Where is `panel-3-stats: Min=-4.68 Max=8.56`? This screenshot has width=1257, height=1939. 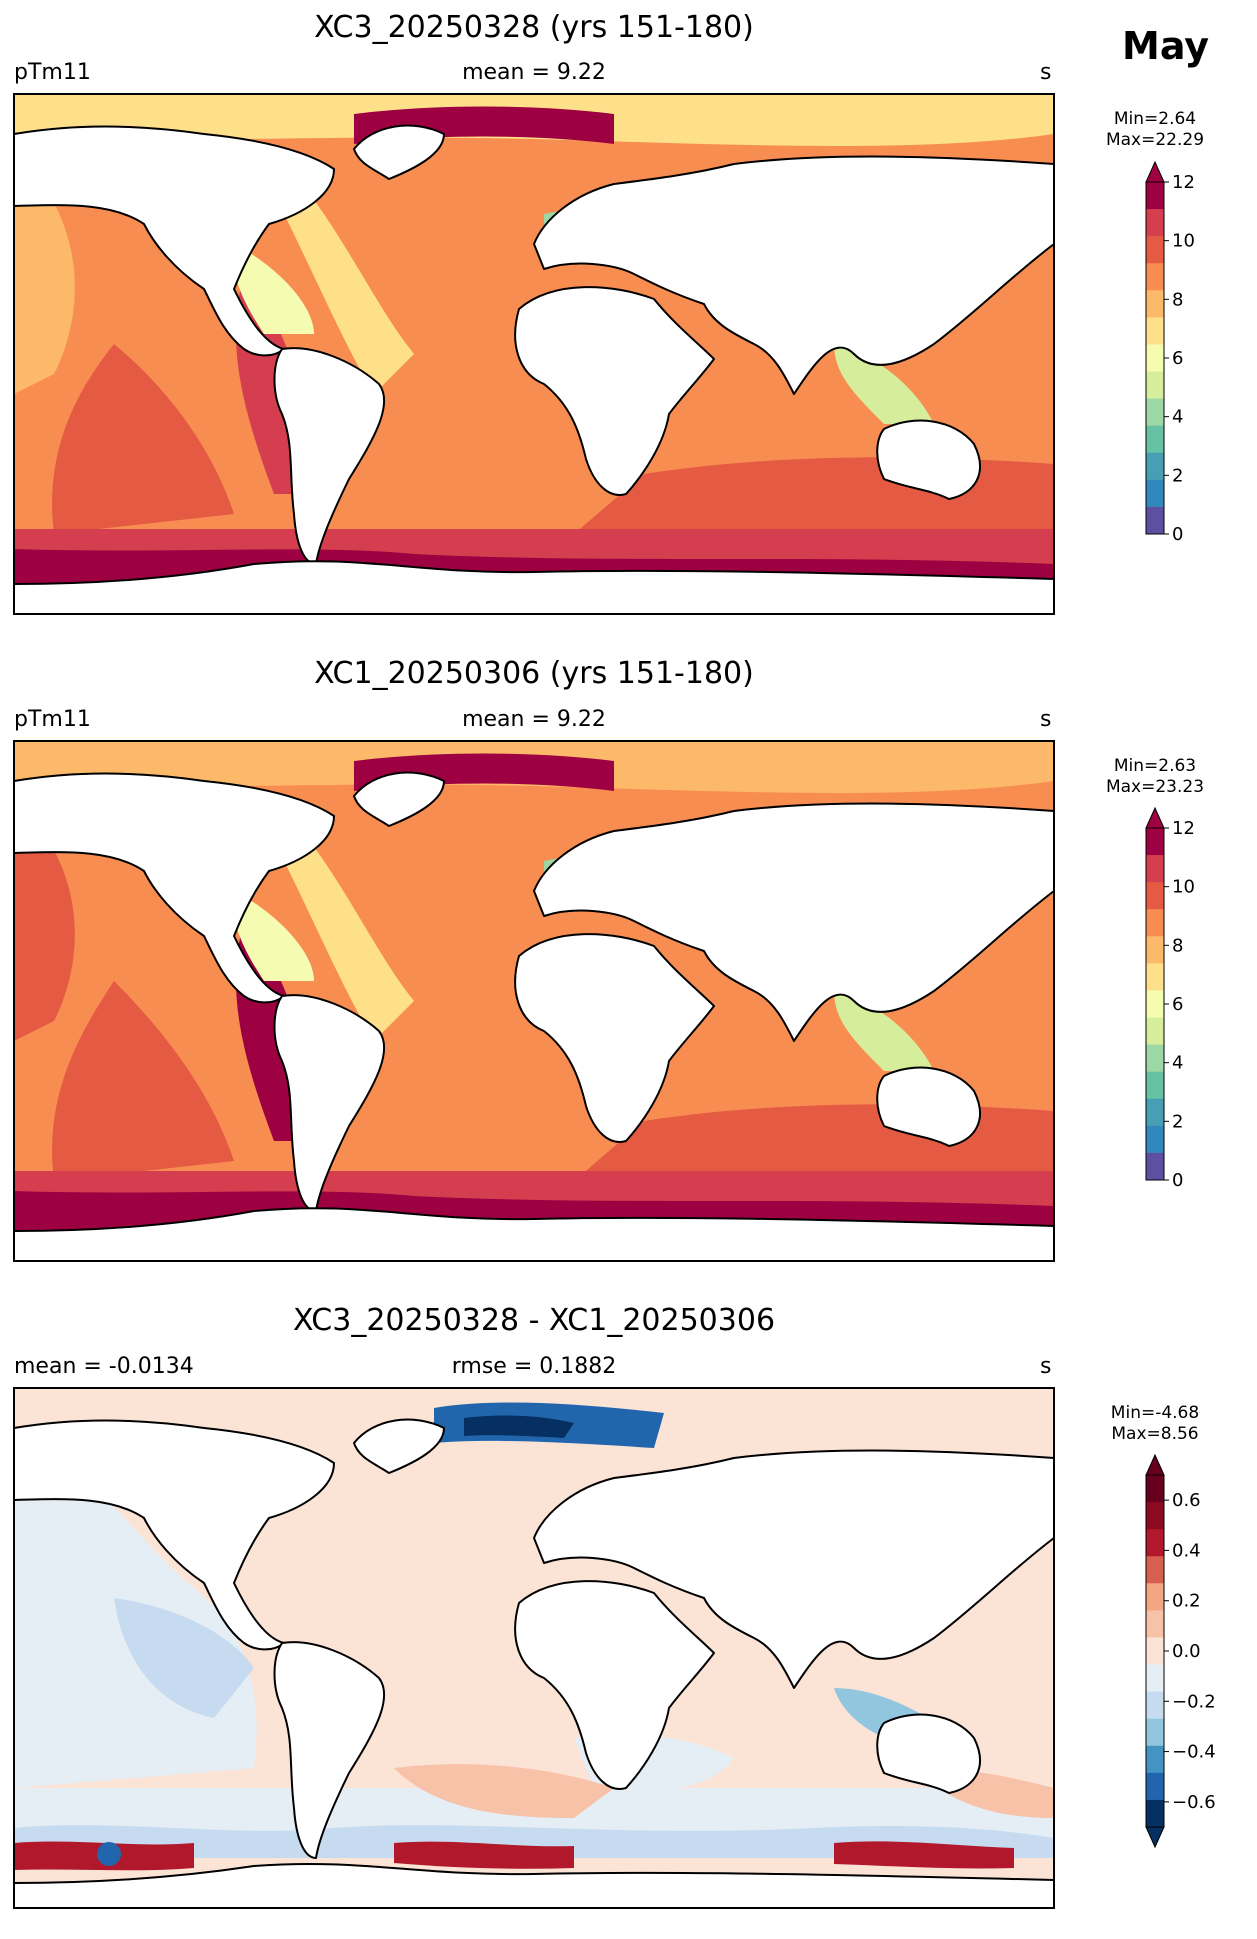 panel-3-stats: Min=-4.68 Max=8.56 is located at coordinates (1155, 1424).